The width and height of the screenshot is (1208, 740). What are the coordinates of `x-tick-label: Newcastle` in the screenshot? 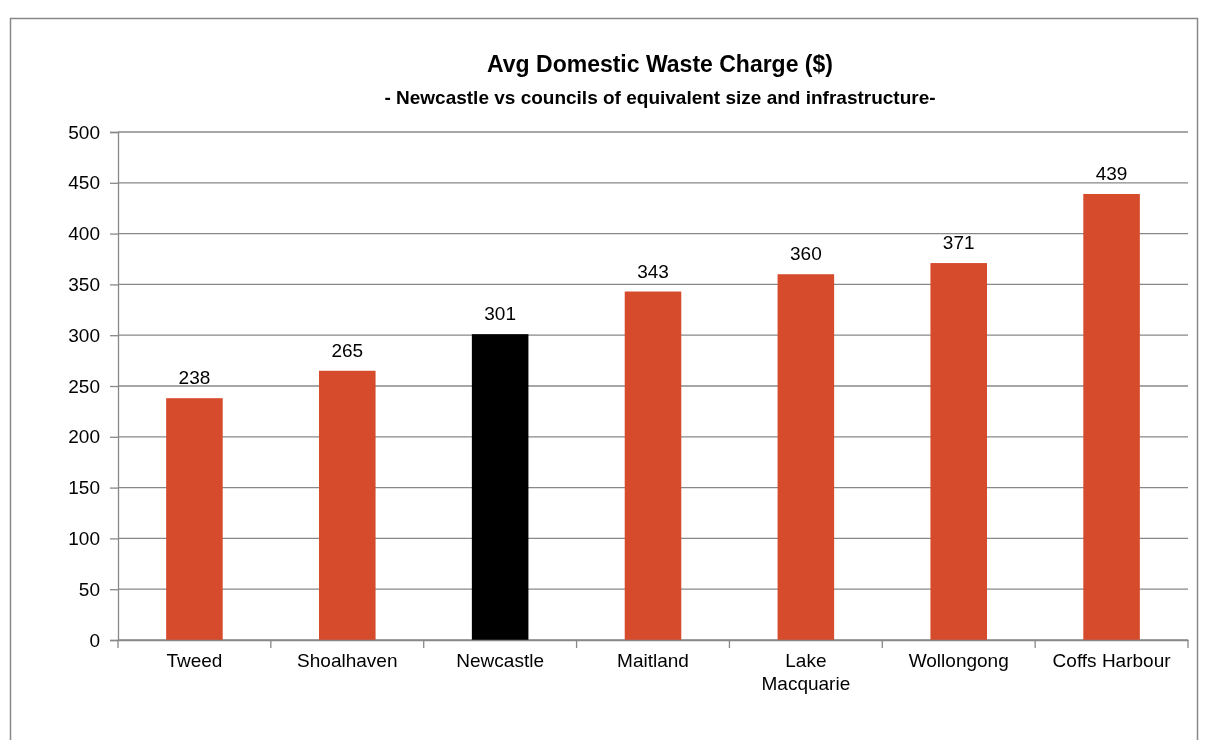 It's located at (500, 661).